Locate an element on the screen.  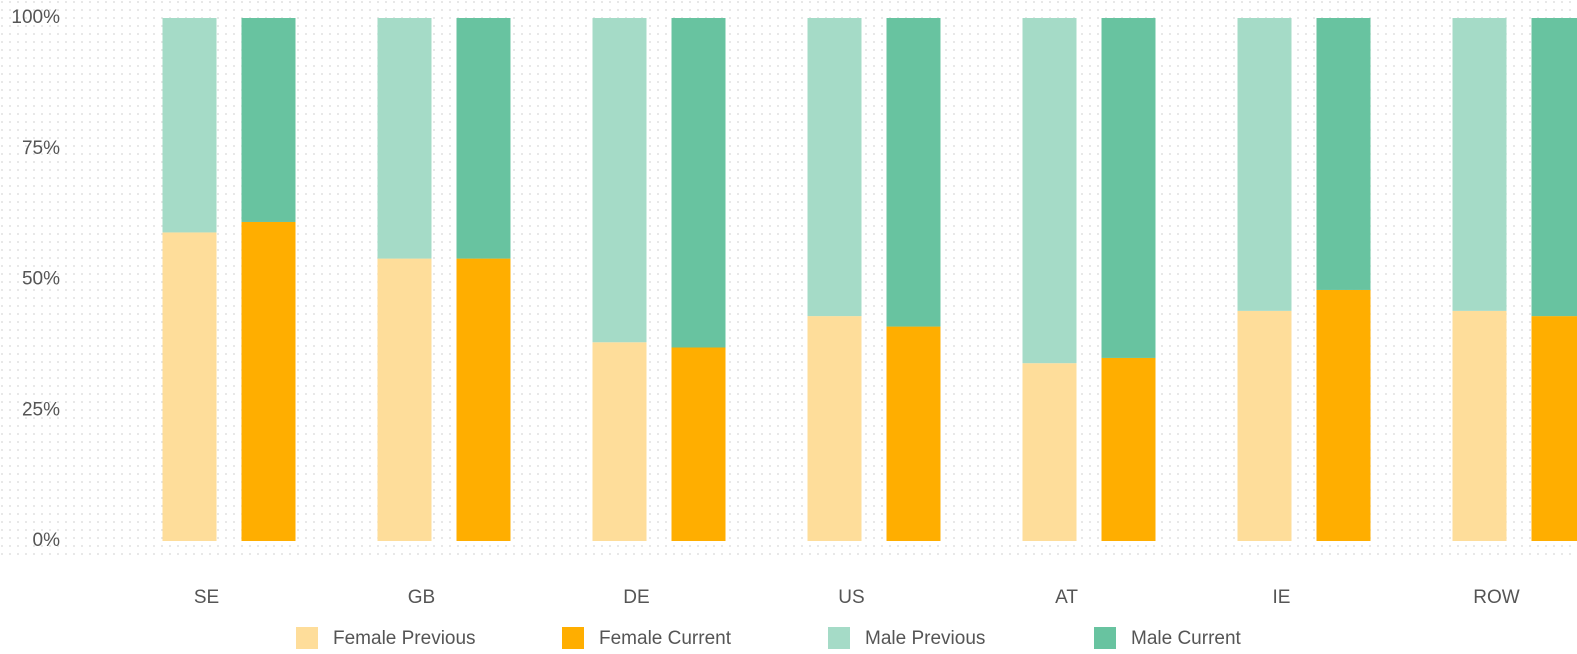
y-tick-label: 100% is located at coordinates (35, 17).